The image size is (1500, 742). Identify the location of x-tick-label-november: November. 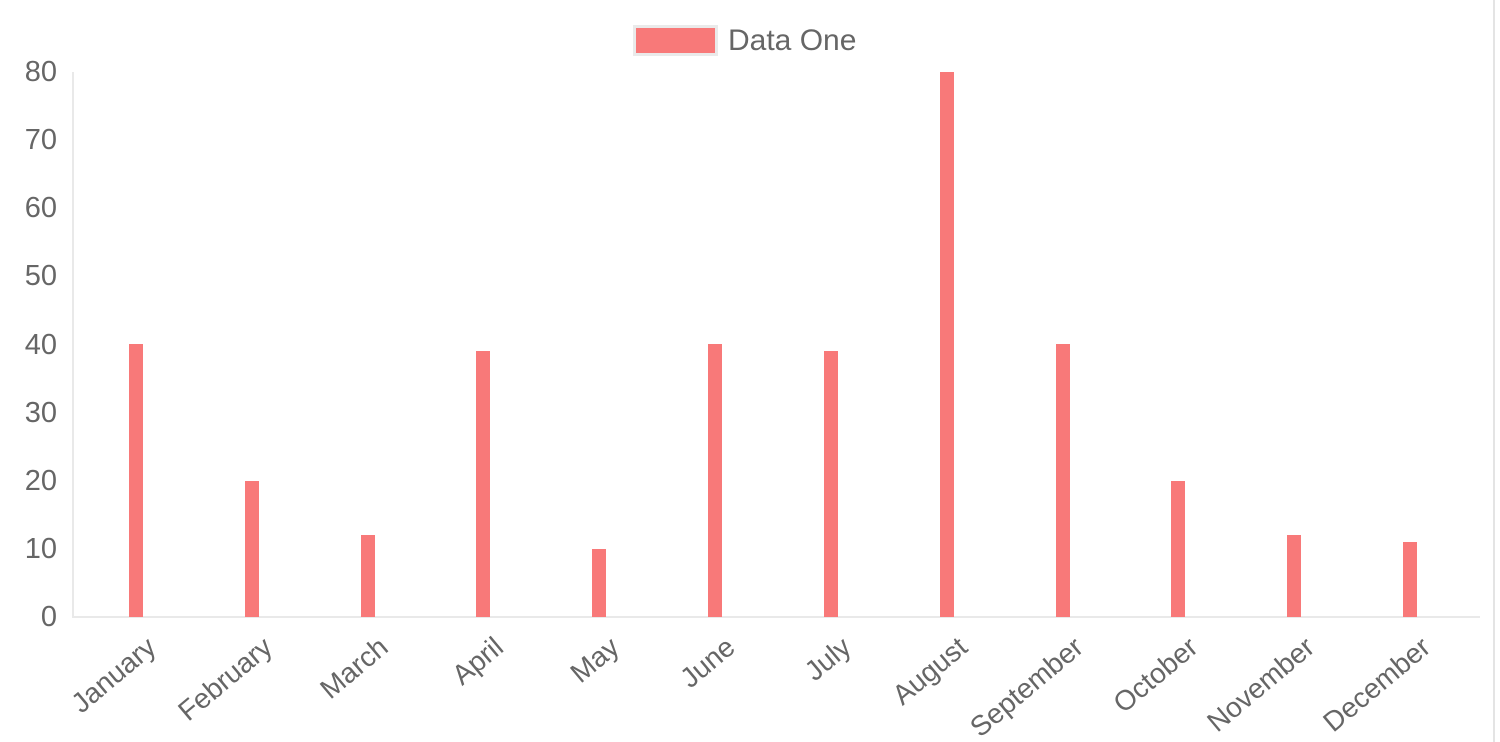
(1260, 684).